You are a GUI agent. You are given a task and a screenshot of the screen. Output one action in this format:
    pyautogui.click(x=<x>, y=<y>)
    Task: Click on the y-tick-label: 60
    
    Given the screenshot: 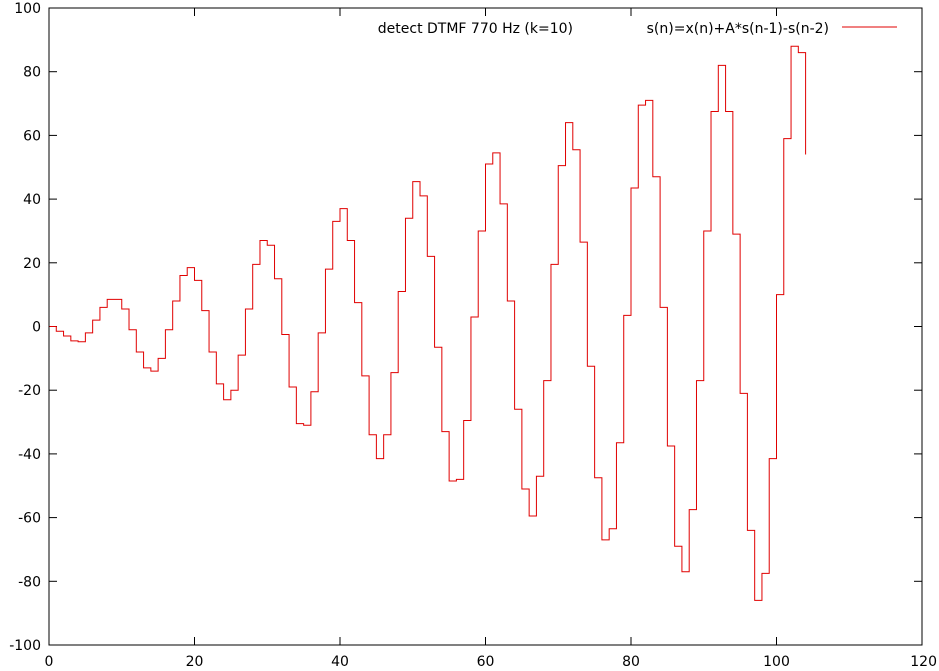 What is the action you would take?
    pyautogui.click(x=32, y=136)
    